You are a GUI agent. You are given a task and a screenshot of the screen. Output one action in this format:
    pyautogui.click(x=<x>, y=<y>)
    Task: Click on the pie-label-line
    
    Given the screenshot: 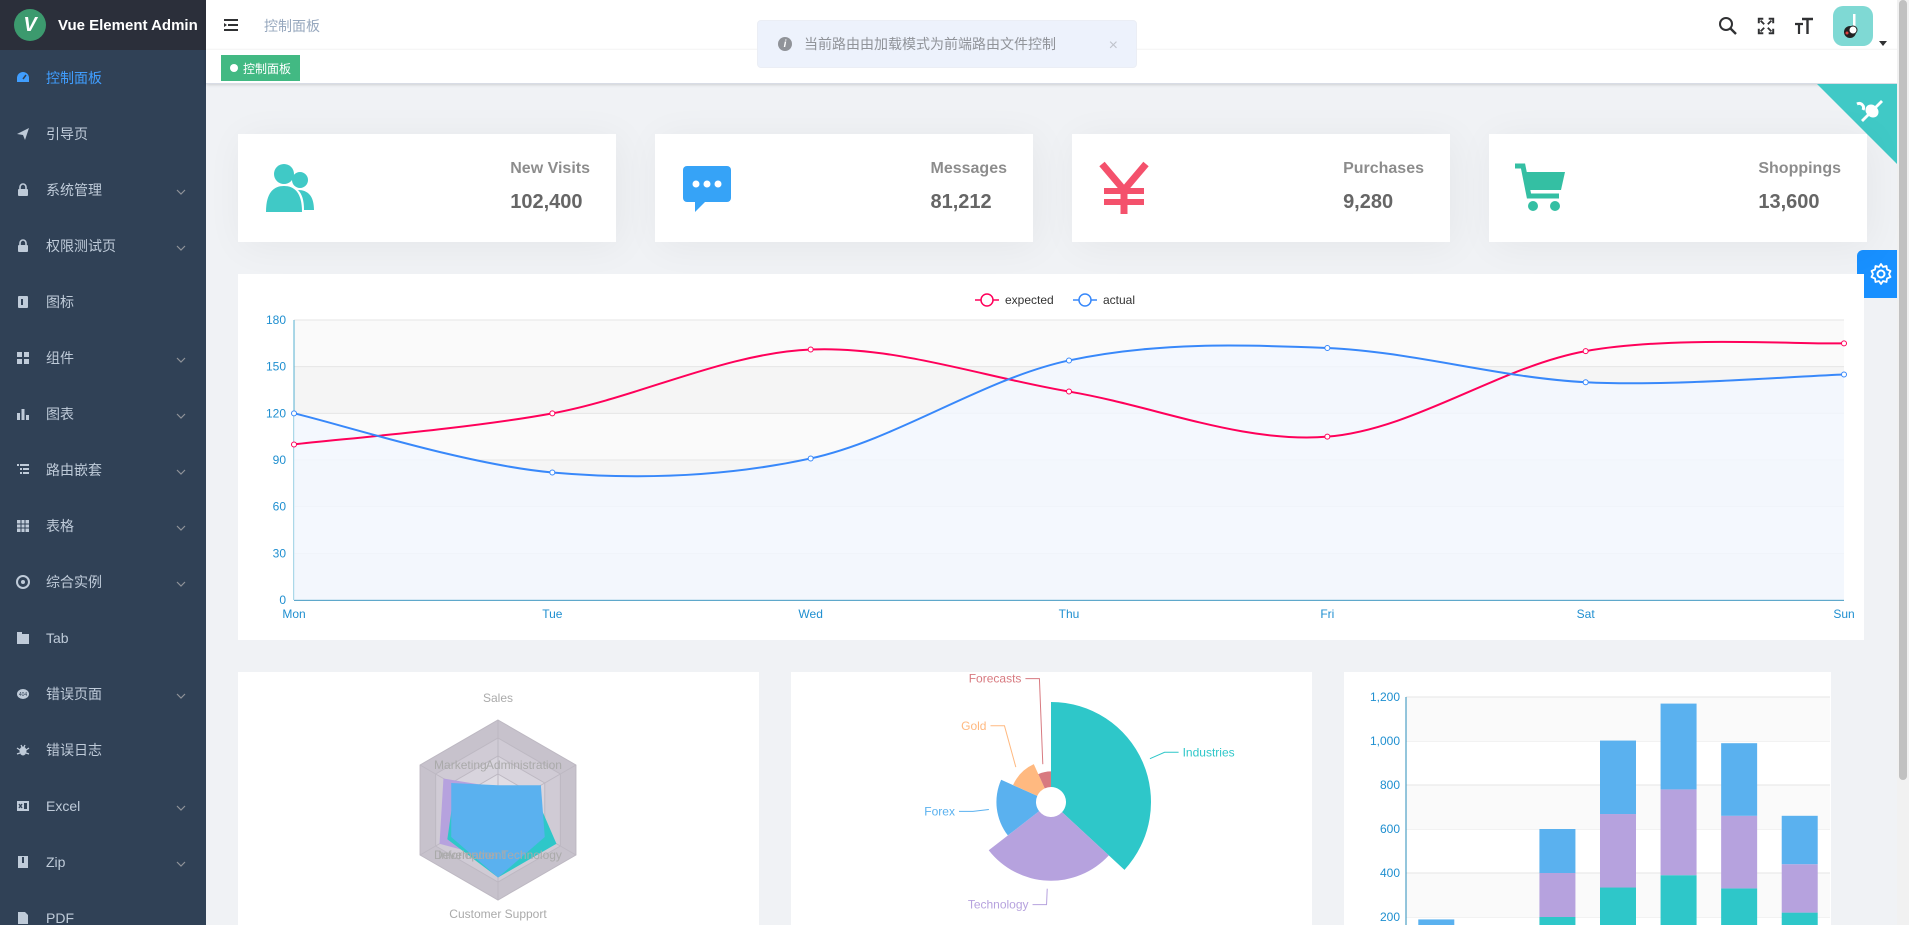 What is the action you would take?
    pyautogui.click(x=1040, y=897)
    